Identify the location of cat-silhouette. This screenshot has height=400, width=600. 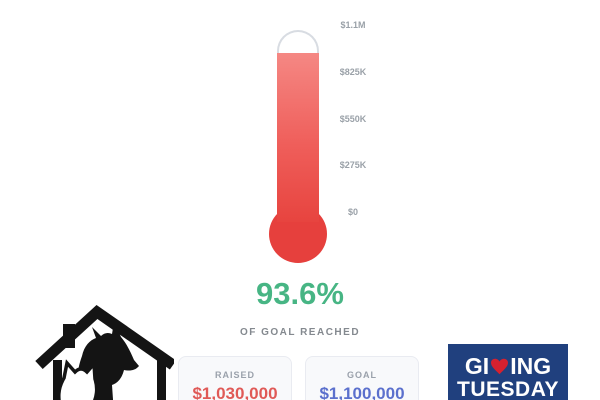
(78, 379).